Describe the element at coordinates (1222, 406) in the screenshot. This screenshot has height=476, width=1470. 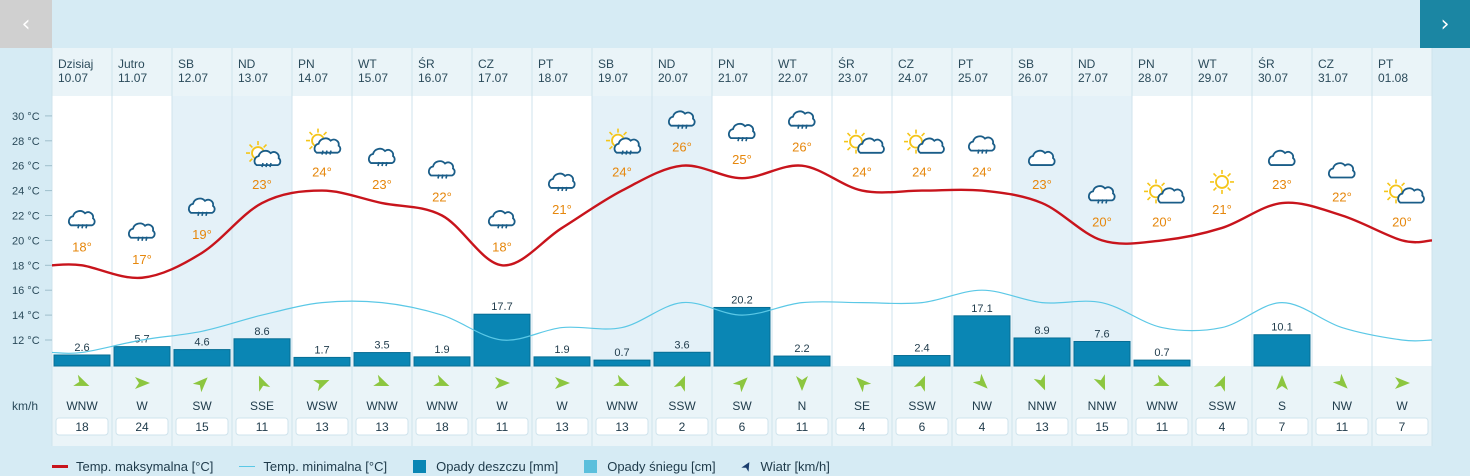
I see `wind-direction-label: SSW` at that location.